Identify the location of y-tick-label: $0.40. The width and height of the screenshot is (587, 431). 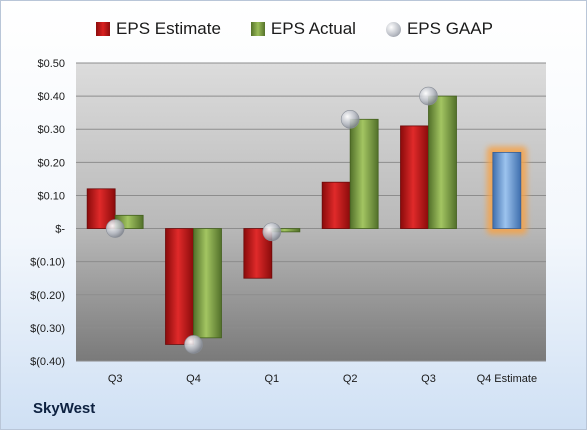
(51, 97).